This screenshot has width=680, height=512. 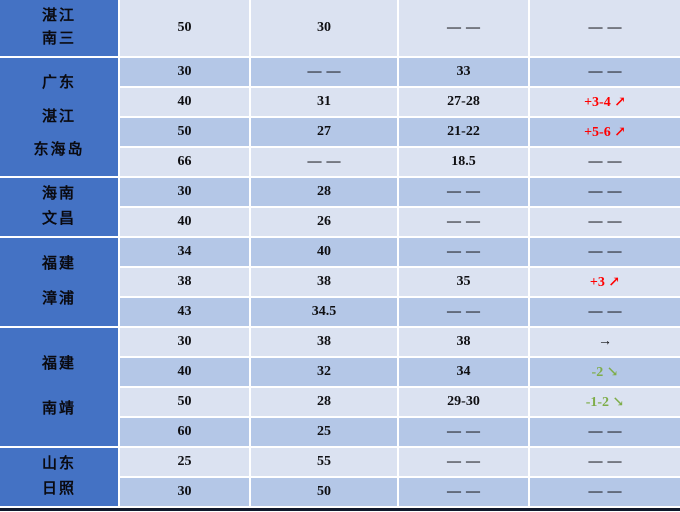 I want to click on value-cell: 33, so click(x=464, y=73).